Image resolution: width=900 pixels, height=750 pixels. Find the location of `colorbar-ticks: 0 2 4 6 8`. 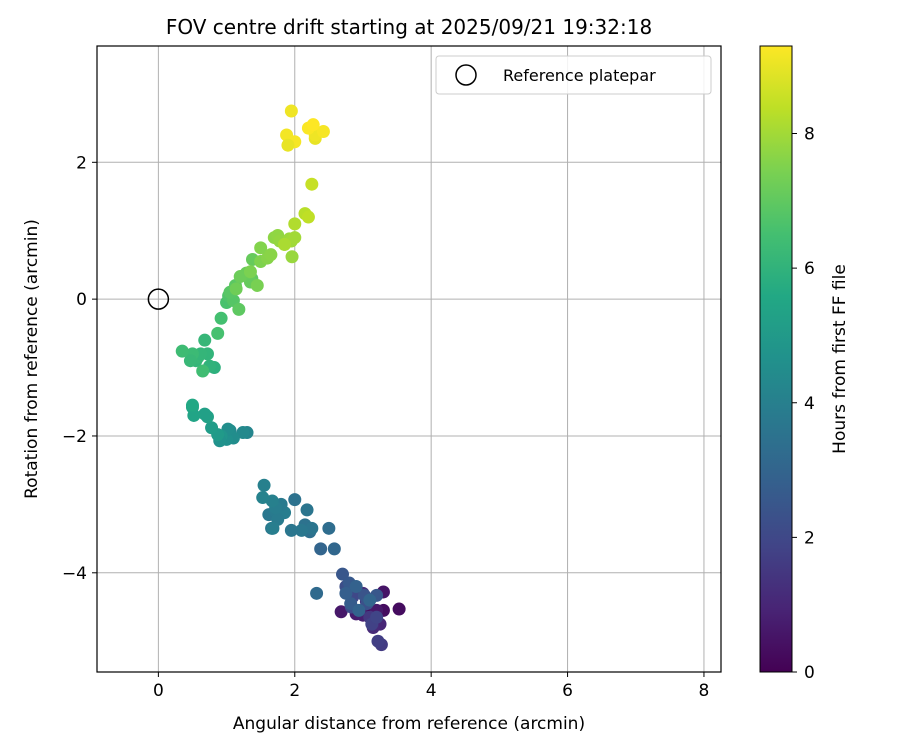

colorbar-ticks: 0 2 4 6 8 is located at coordinates (803, 404).